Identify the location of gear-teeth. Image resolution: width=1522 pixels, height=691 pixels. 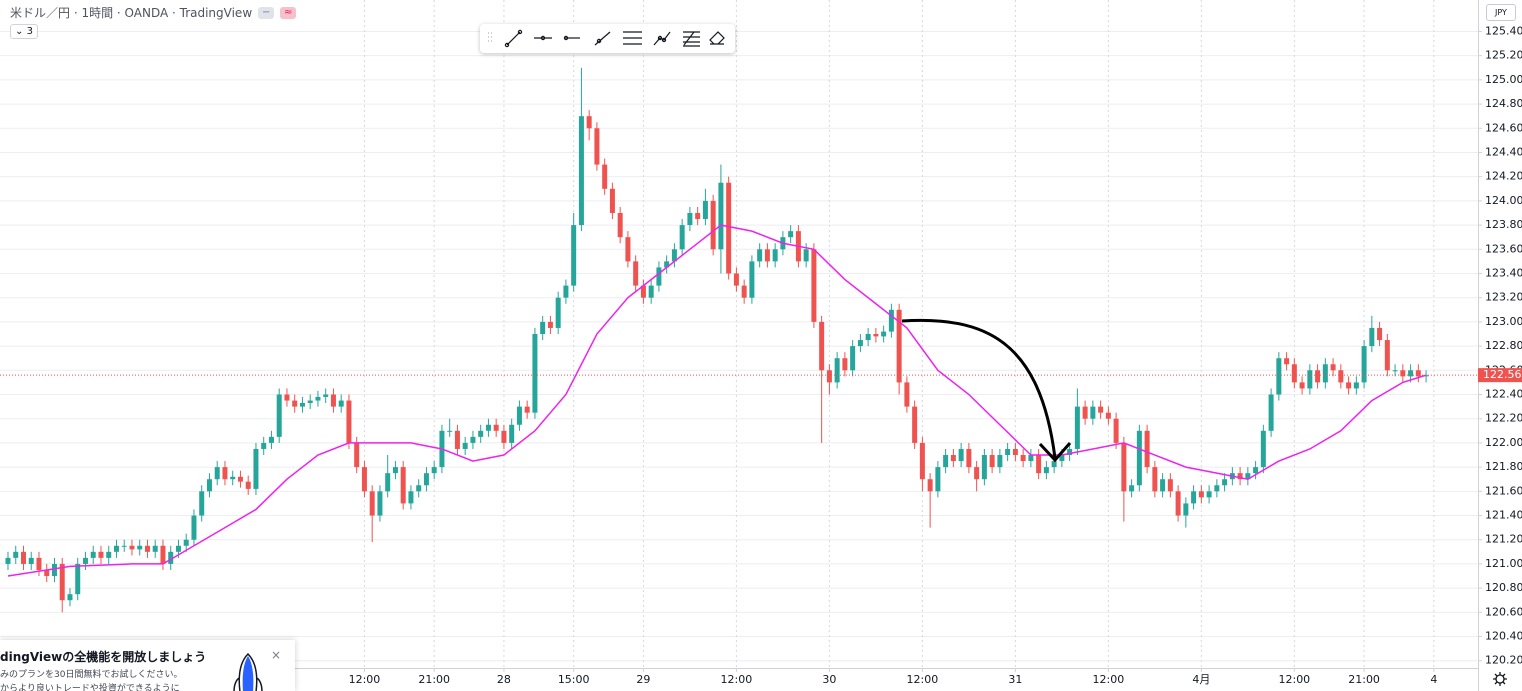
(1500, 679).